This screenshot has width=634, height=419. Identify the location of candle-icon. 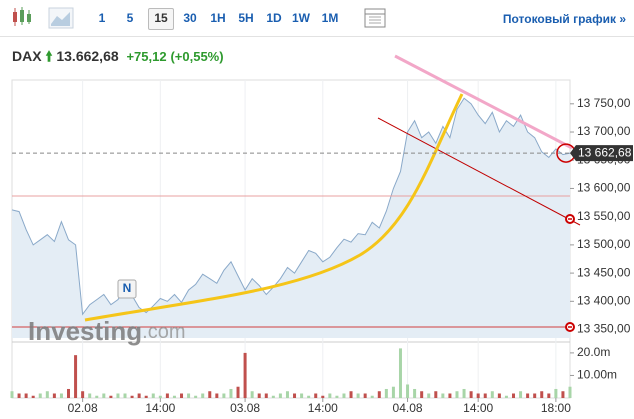
(28, 19).